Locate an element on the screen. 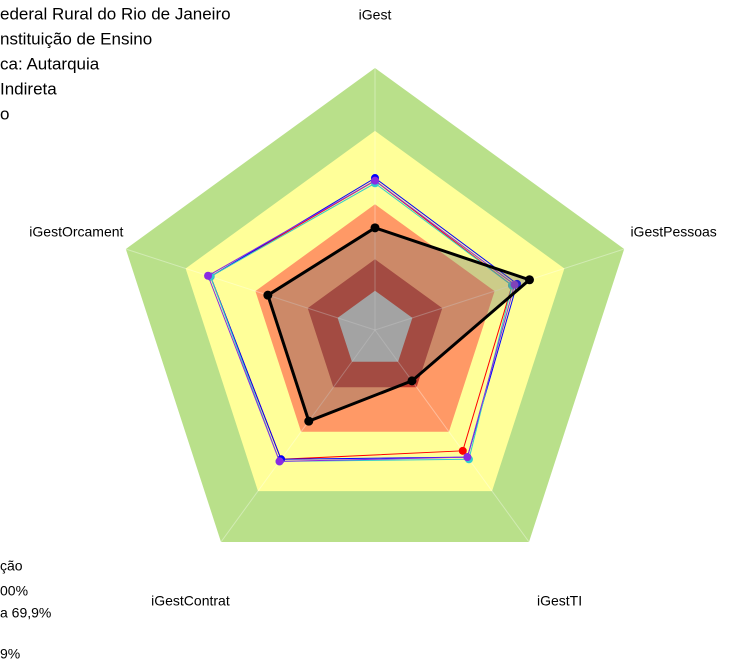 The image size is (734, 663). series-line is located at coordinates (399, 325).